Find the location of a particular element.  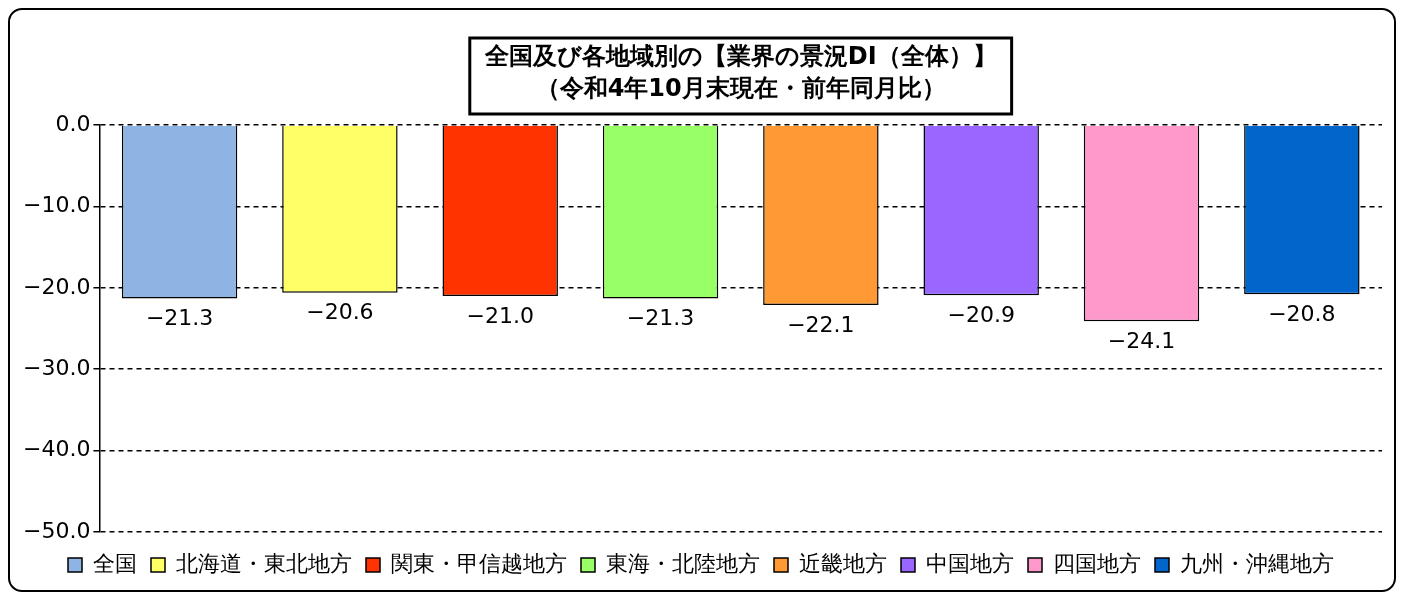

y-tick-label: 0.0 is located at coordinates (73, 123).